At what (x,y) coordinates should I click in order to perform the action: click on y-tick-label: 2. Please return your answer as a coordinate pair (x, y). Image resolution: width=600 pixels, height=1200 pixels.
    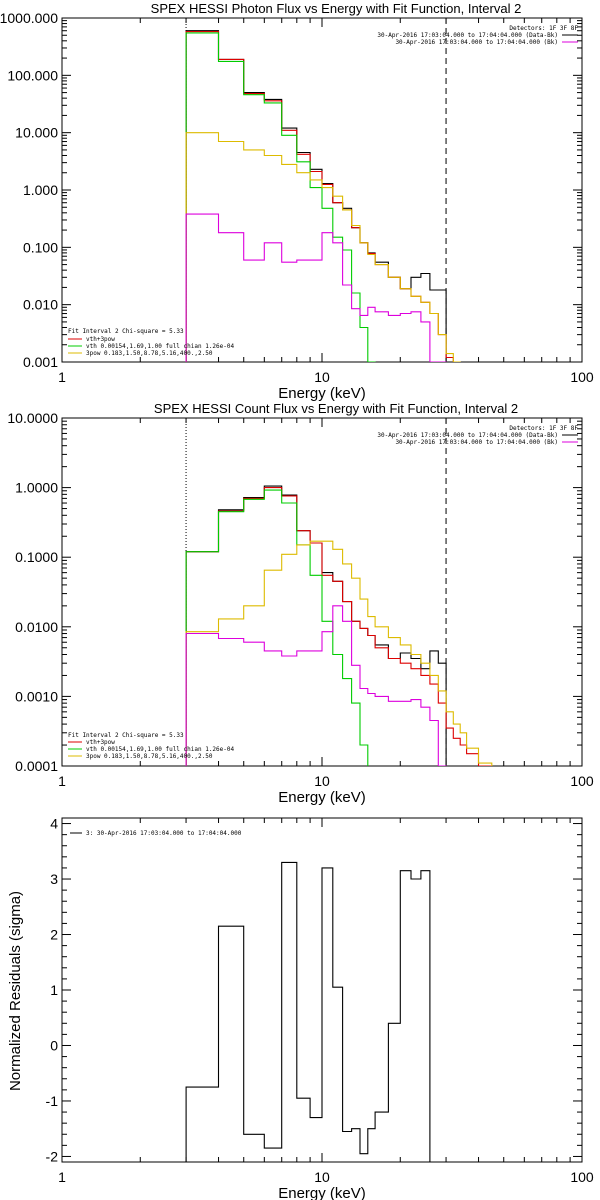
    Looking at the image, I should click on (54, 935).